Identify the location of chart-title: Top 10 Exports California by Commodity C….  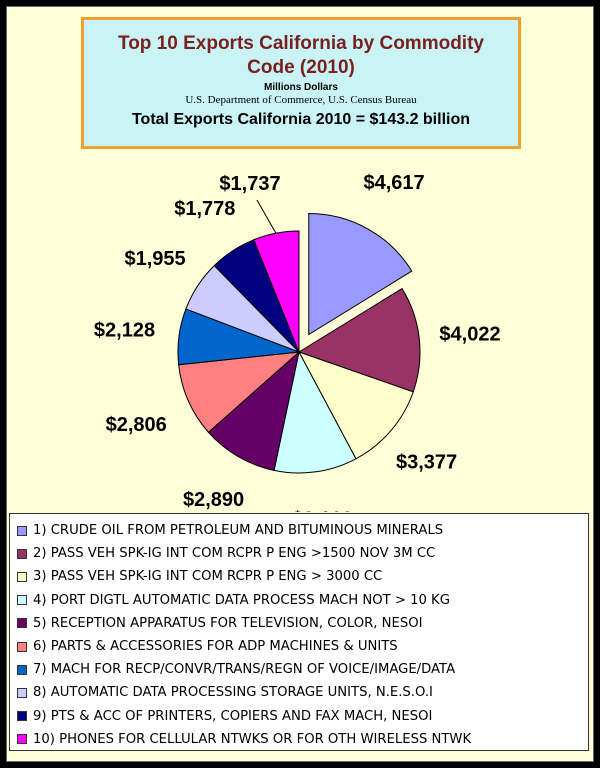
(301, 55).